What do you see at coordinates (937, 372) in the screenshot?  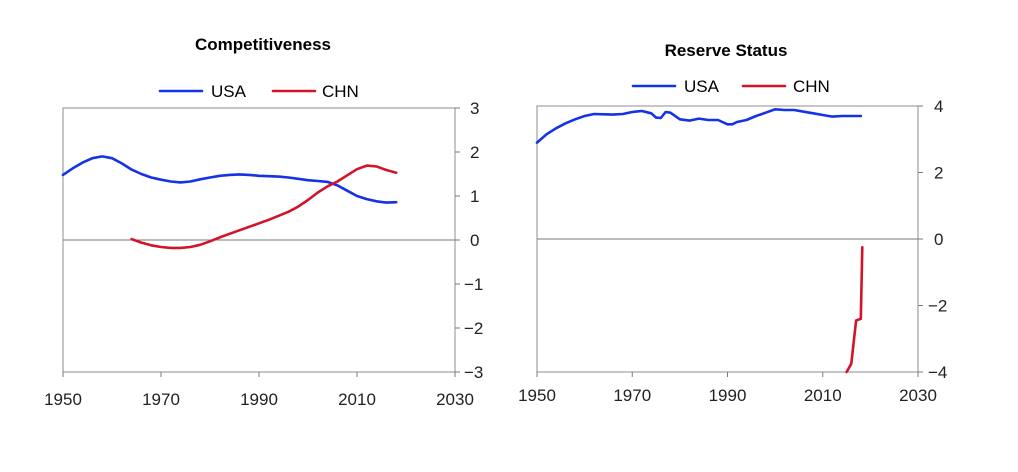 I see `y-tick-label: −4` at bounding box center [937, 372].